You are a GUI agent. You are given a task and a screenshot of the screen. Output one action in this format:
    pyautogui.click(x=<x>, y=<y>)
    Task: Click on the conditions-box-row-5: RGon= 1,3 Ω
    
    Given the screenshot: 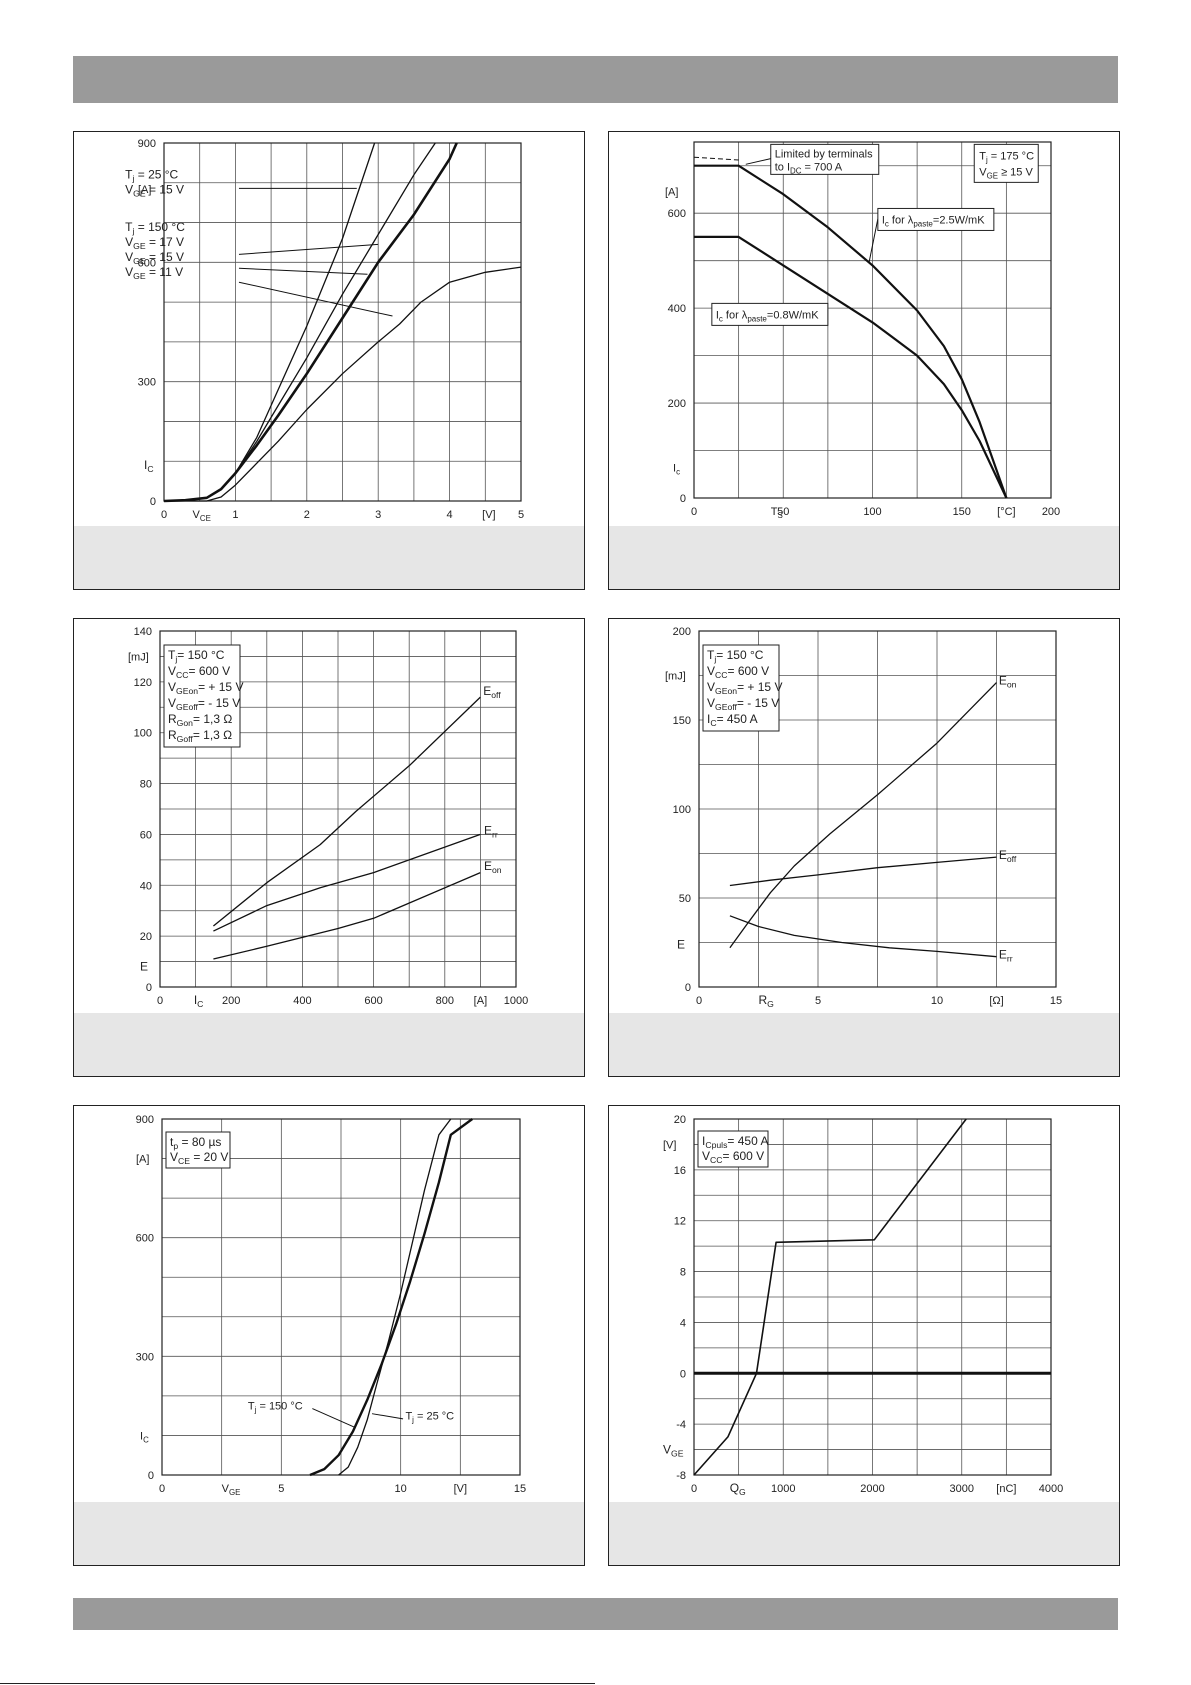 What is the action you would take?
    pyautogui.click(x=200, y=720)
    